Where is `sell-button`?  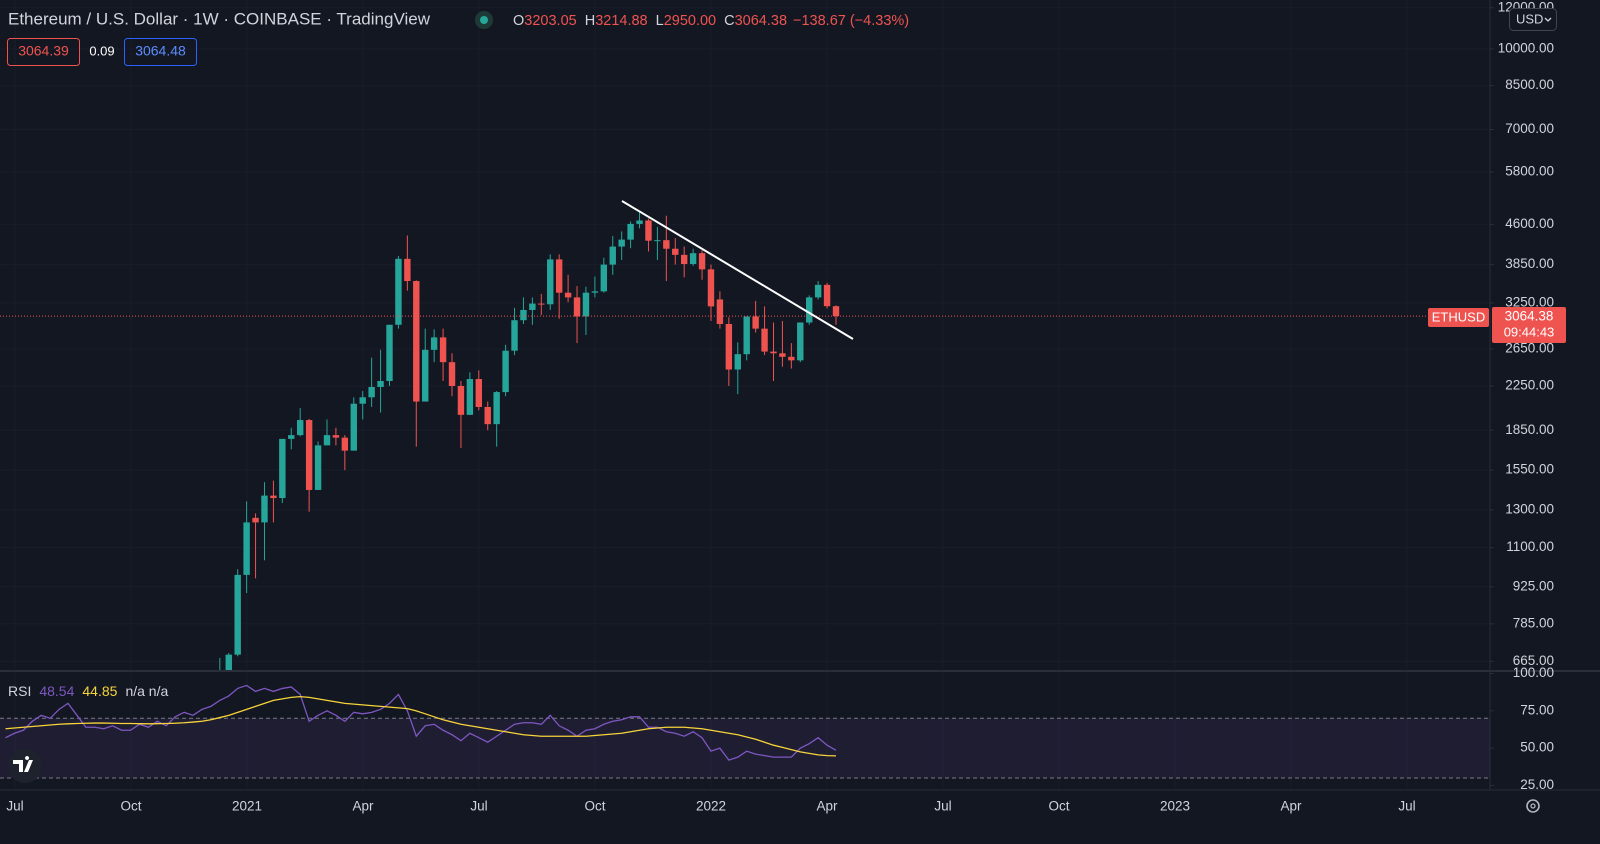 sell-button is located at coordinates (43, 52).